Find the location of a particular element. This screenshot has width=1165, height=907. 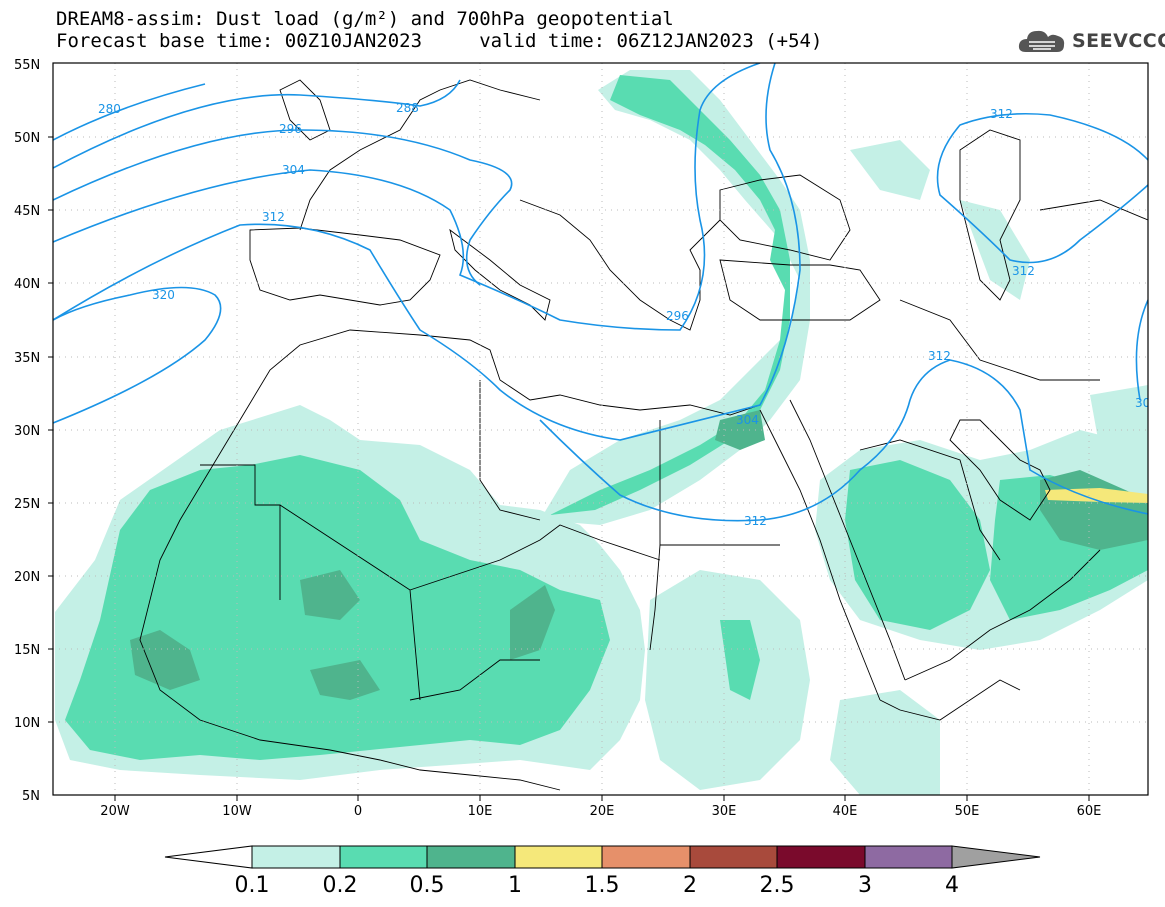

lat-label: 30N is located at coordinates (27, 431).